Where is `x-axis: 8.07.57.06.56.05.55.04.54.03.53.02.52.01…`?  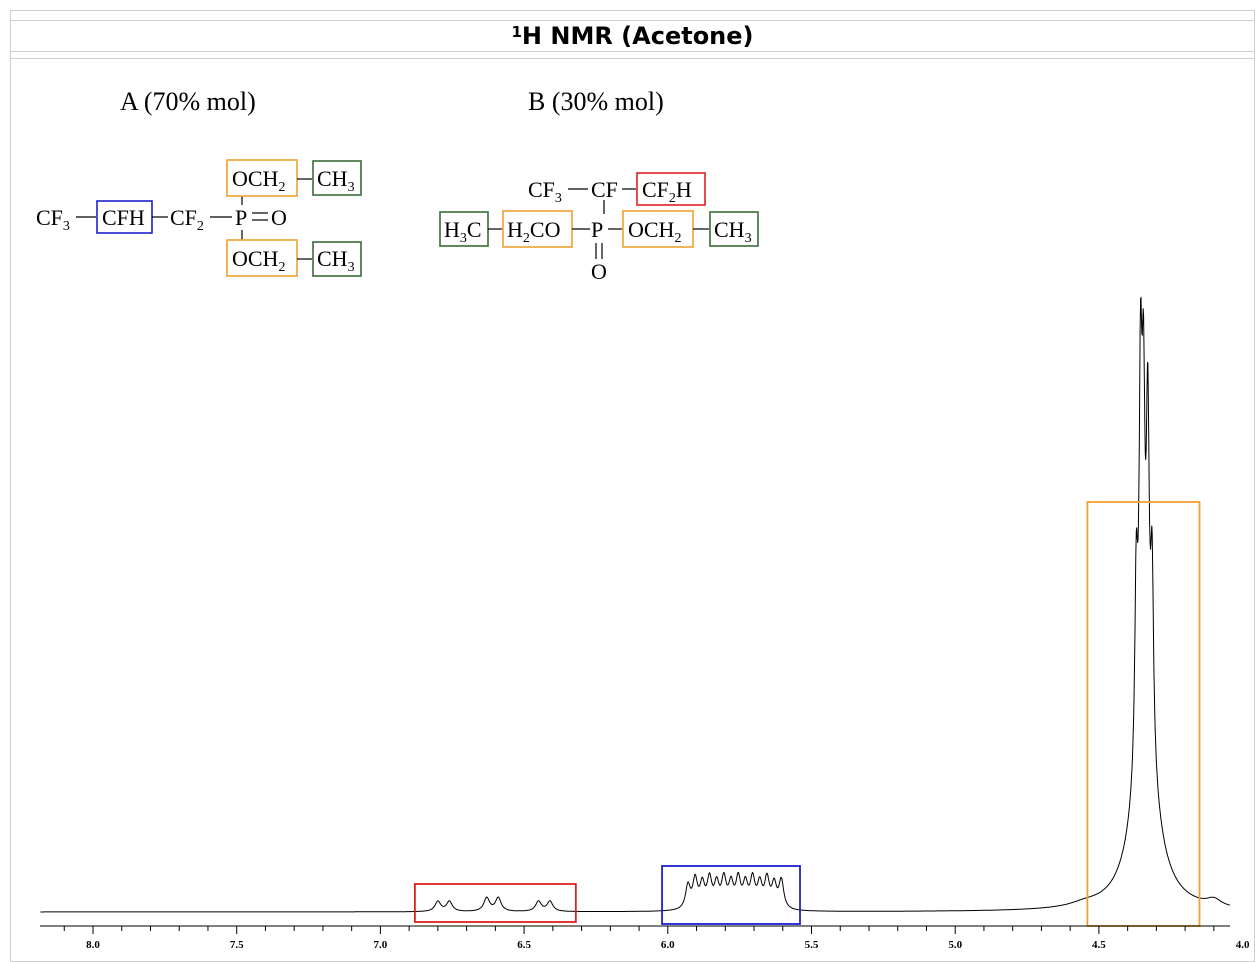
x-axis: 8.07.57.06.56.05.55.04.54.03.53.02.52.01… is located at coordinates (645, 938).